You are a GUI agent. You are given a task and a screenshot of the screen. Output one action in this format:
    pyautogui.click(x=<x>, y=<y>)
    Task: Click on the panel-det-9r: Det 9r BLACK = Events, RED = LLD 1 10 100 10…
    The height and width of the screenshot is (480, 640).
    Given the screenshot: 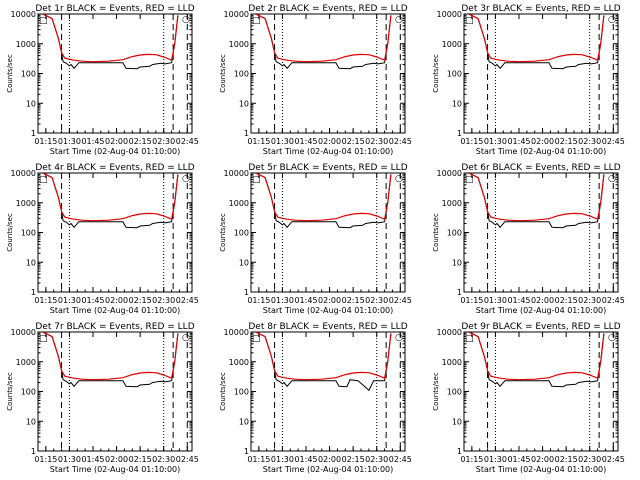 What is the action you would take?
    pyautogui.click(x=528, y=398)
    